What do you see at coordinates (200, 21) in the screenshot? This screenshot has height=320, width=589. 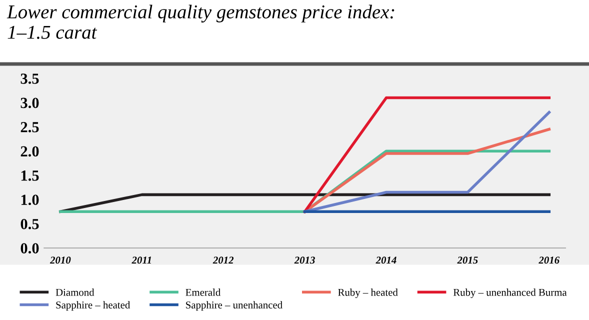 I see `chart-title: Lower commercial quality gemstones price index: 1–1.5 carat` at bounding box center [200, 21].